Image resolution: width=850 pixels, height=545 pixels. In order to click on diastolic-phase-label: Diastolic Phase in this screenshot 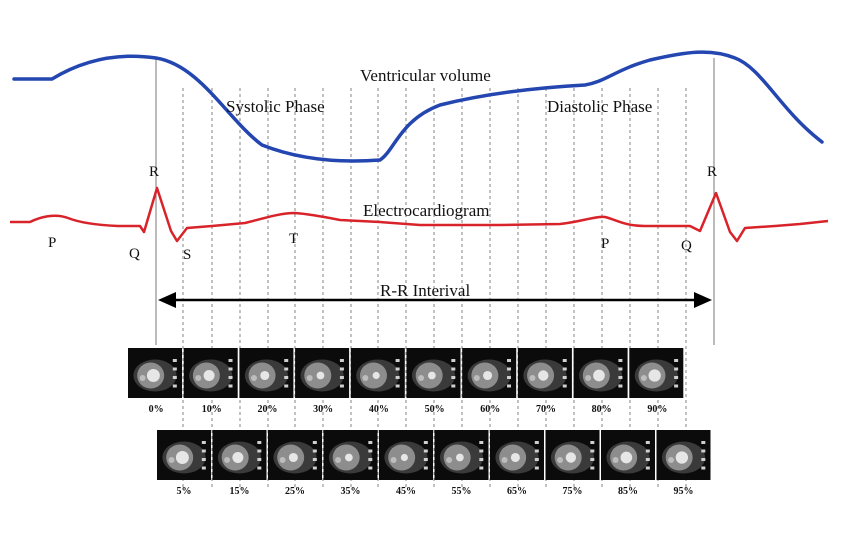, I will do `click(599, 106)`.